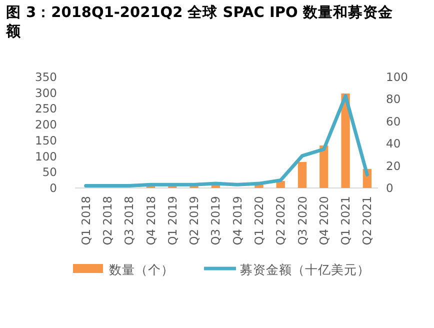 This screenshot has width=434, height=328. I want to click on legend-item: 数量（个）, so click(123, 269).